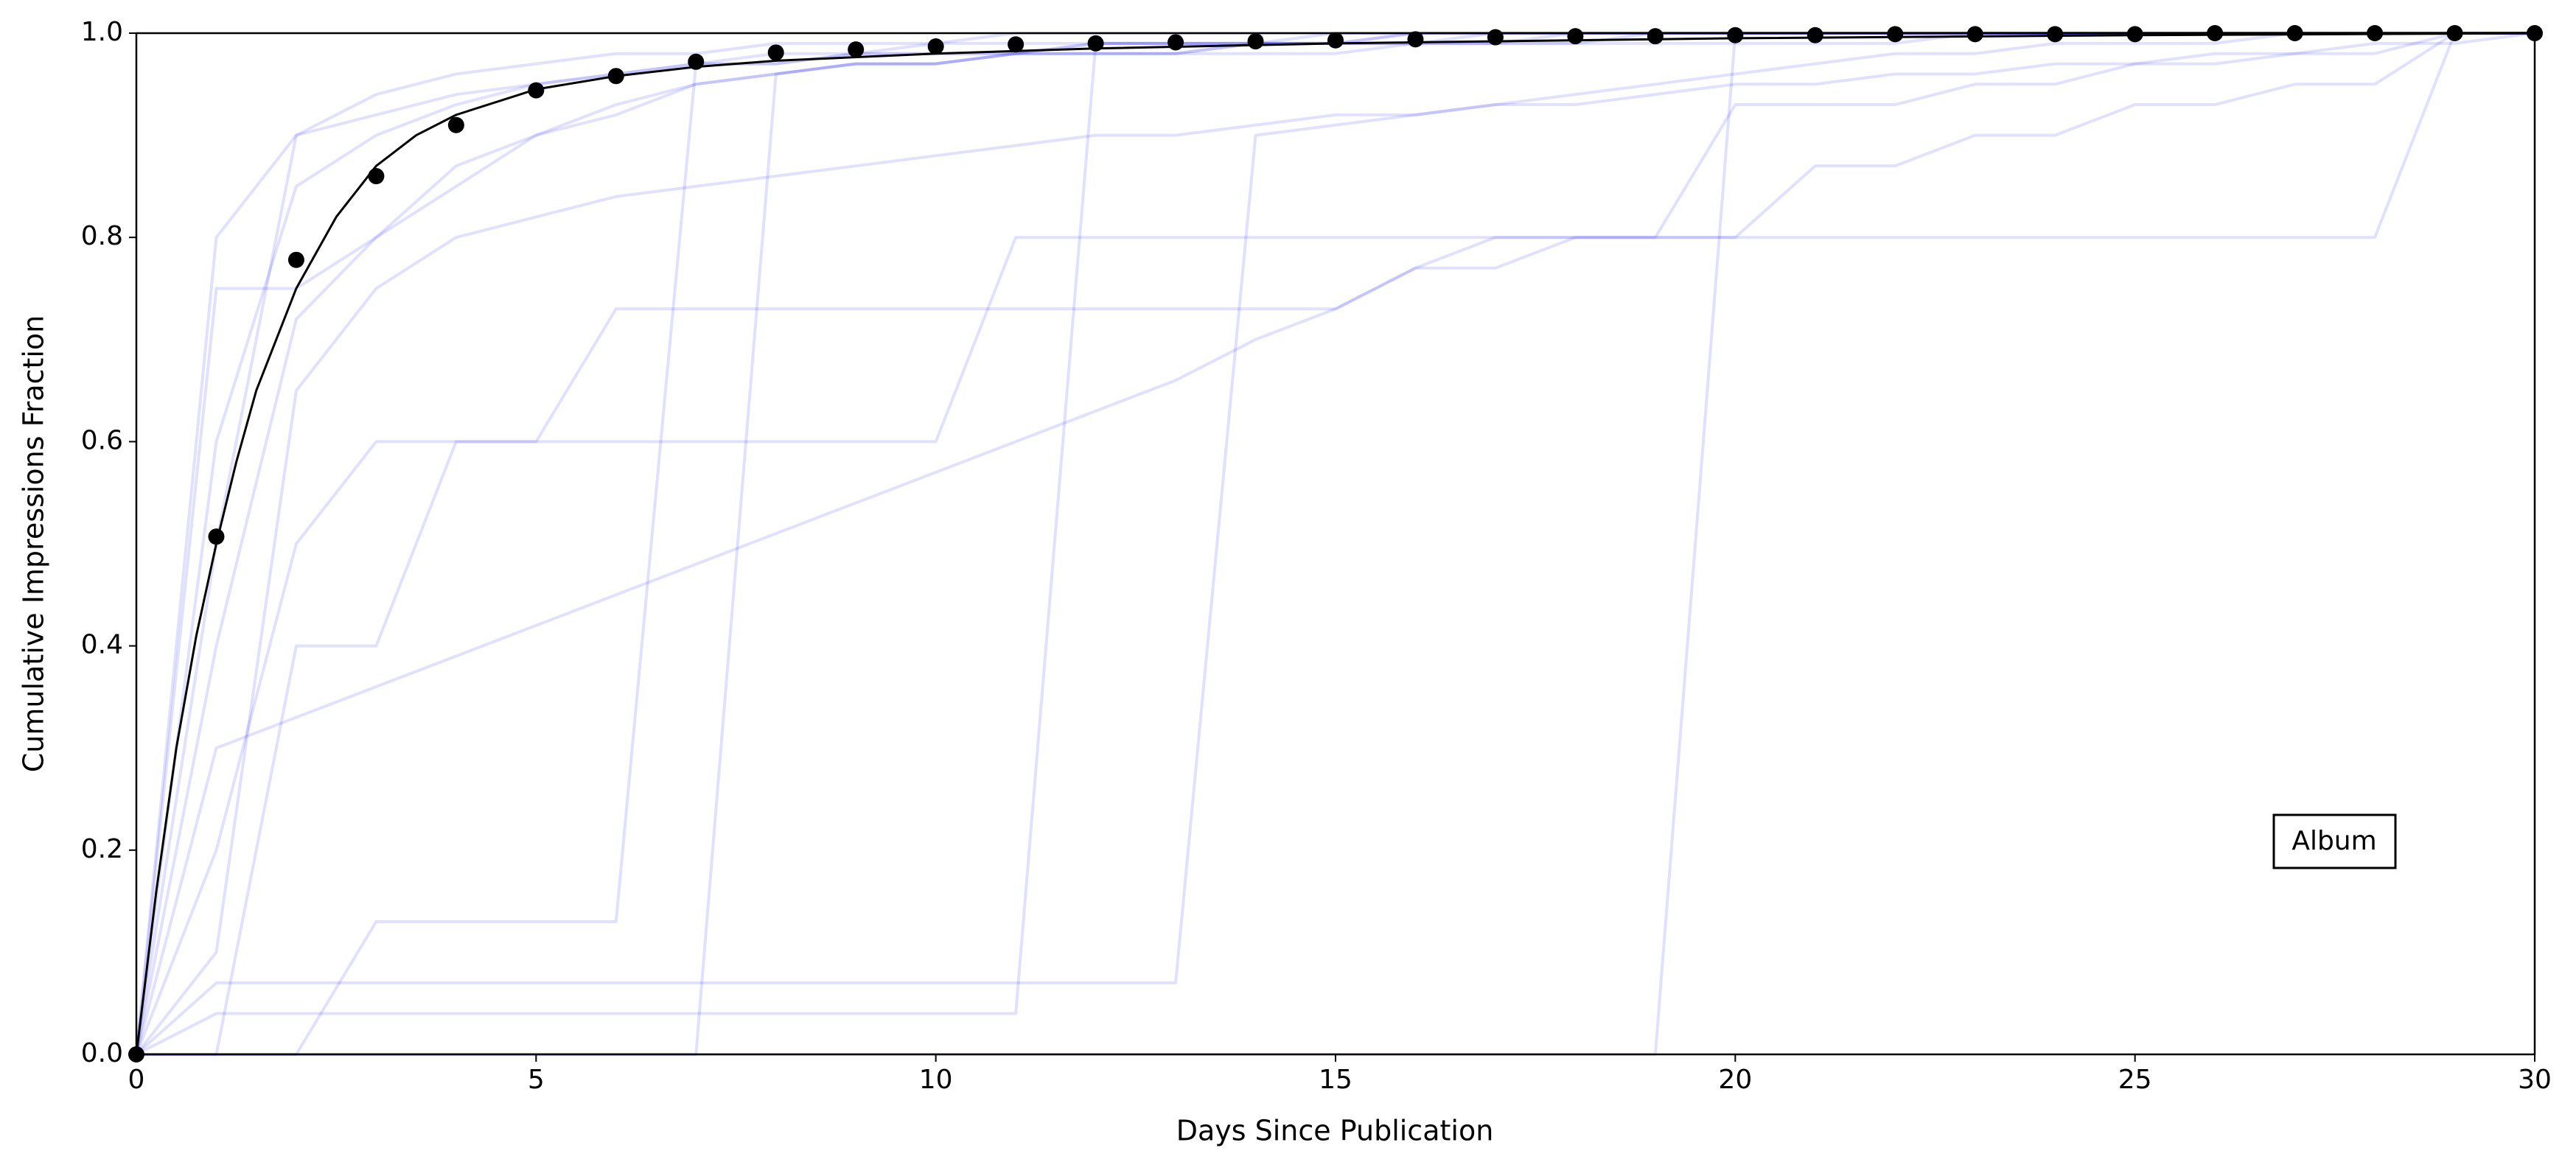  Describe the element at coordinates (1735, 1080) in the screenshot. I see `x-tick-label: 20` at that location.